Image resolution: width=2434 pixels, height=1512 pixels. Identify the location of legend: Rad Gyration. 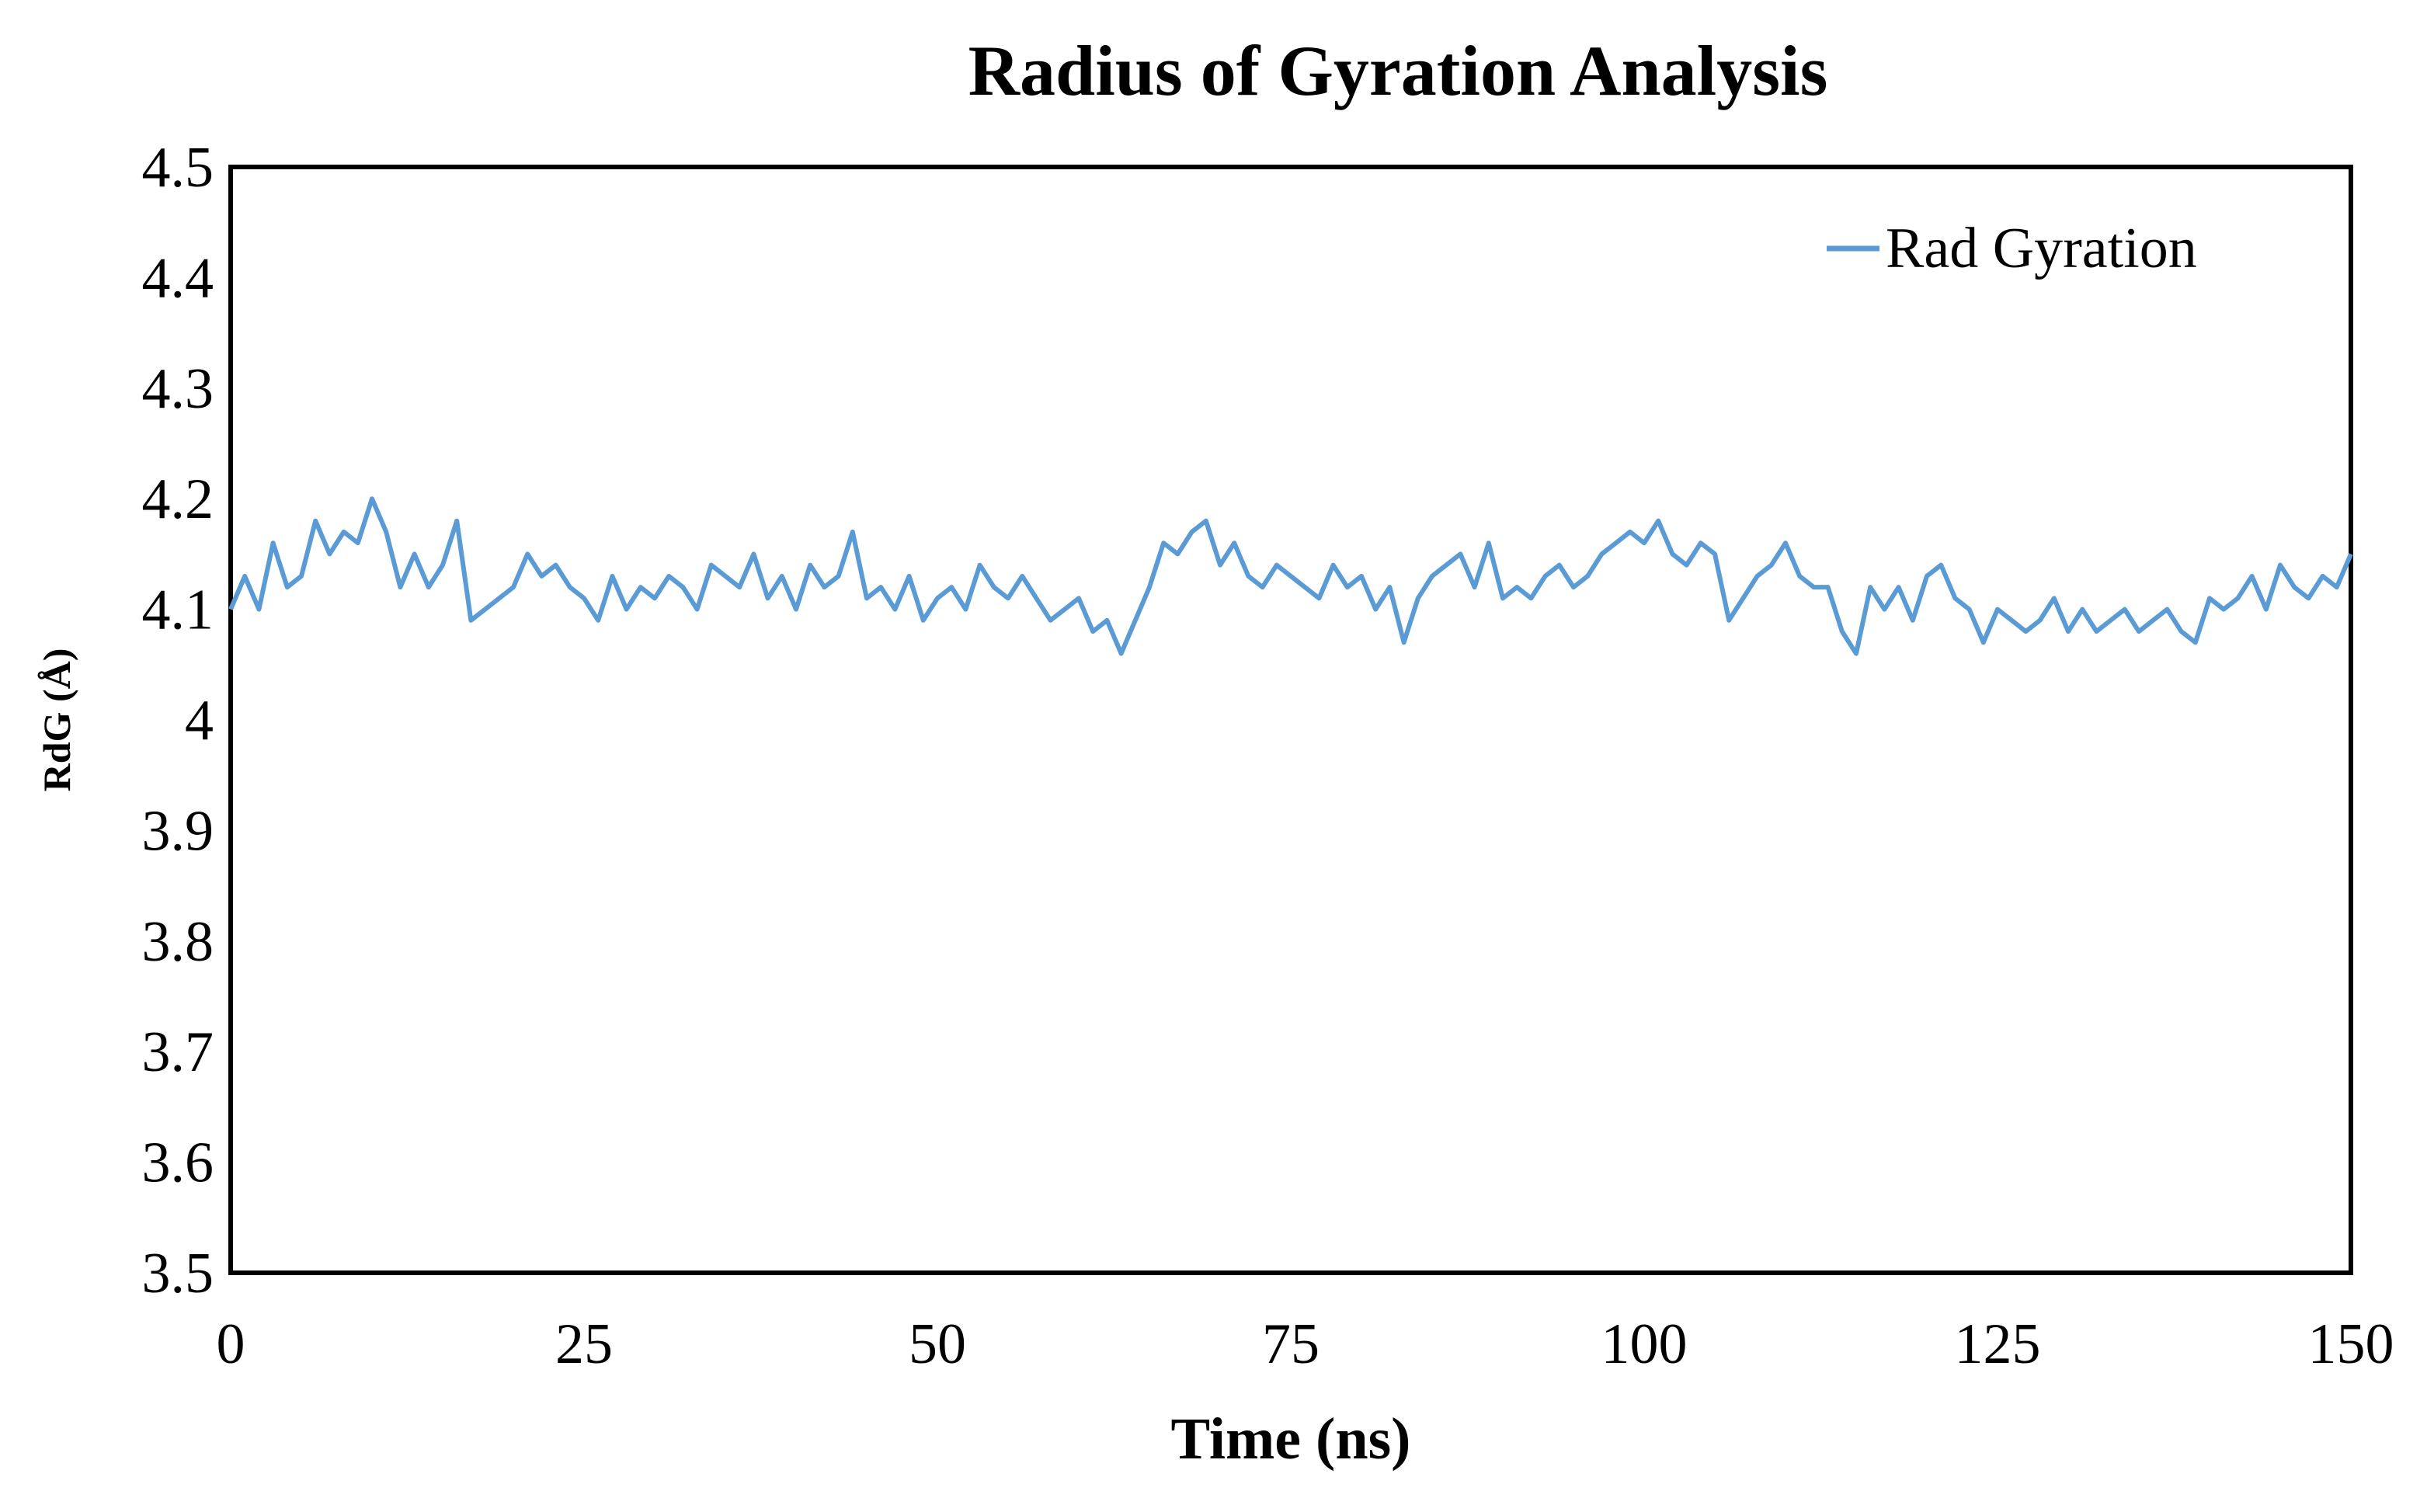
(2012, 249).